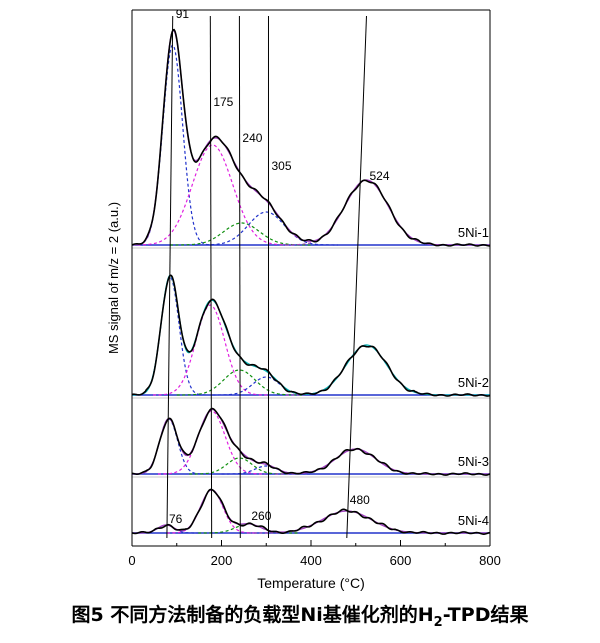 Image resolution: width=600 pixels, height=643 pixels. I want to click on peak-label-91: 91, so click(183, 14).